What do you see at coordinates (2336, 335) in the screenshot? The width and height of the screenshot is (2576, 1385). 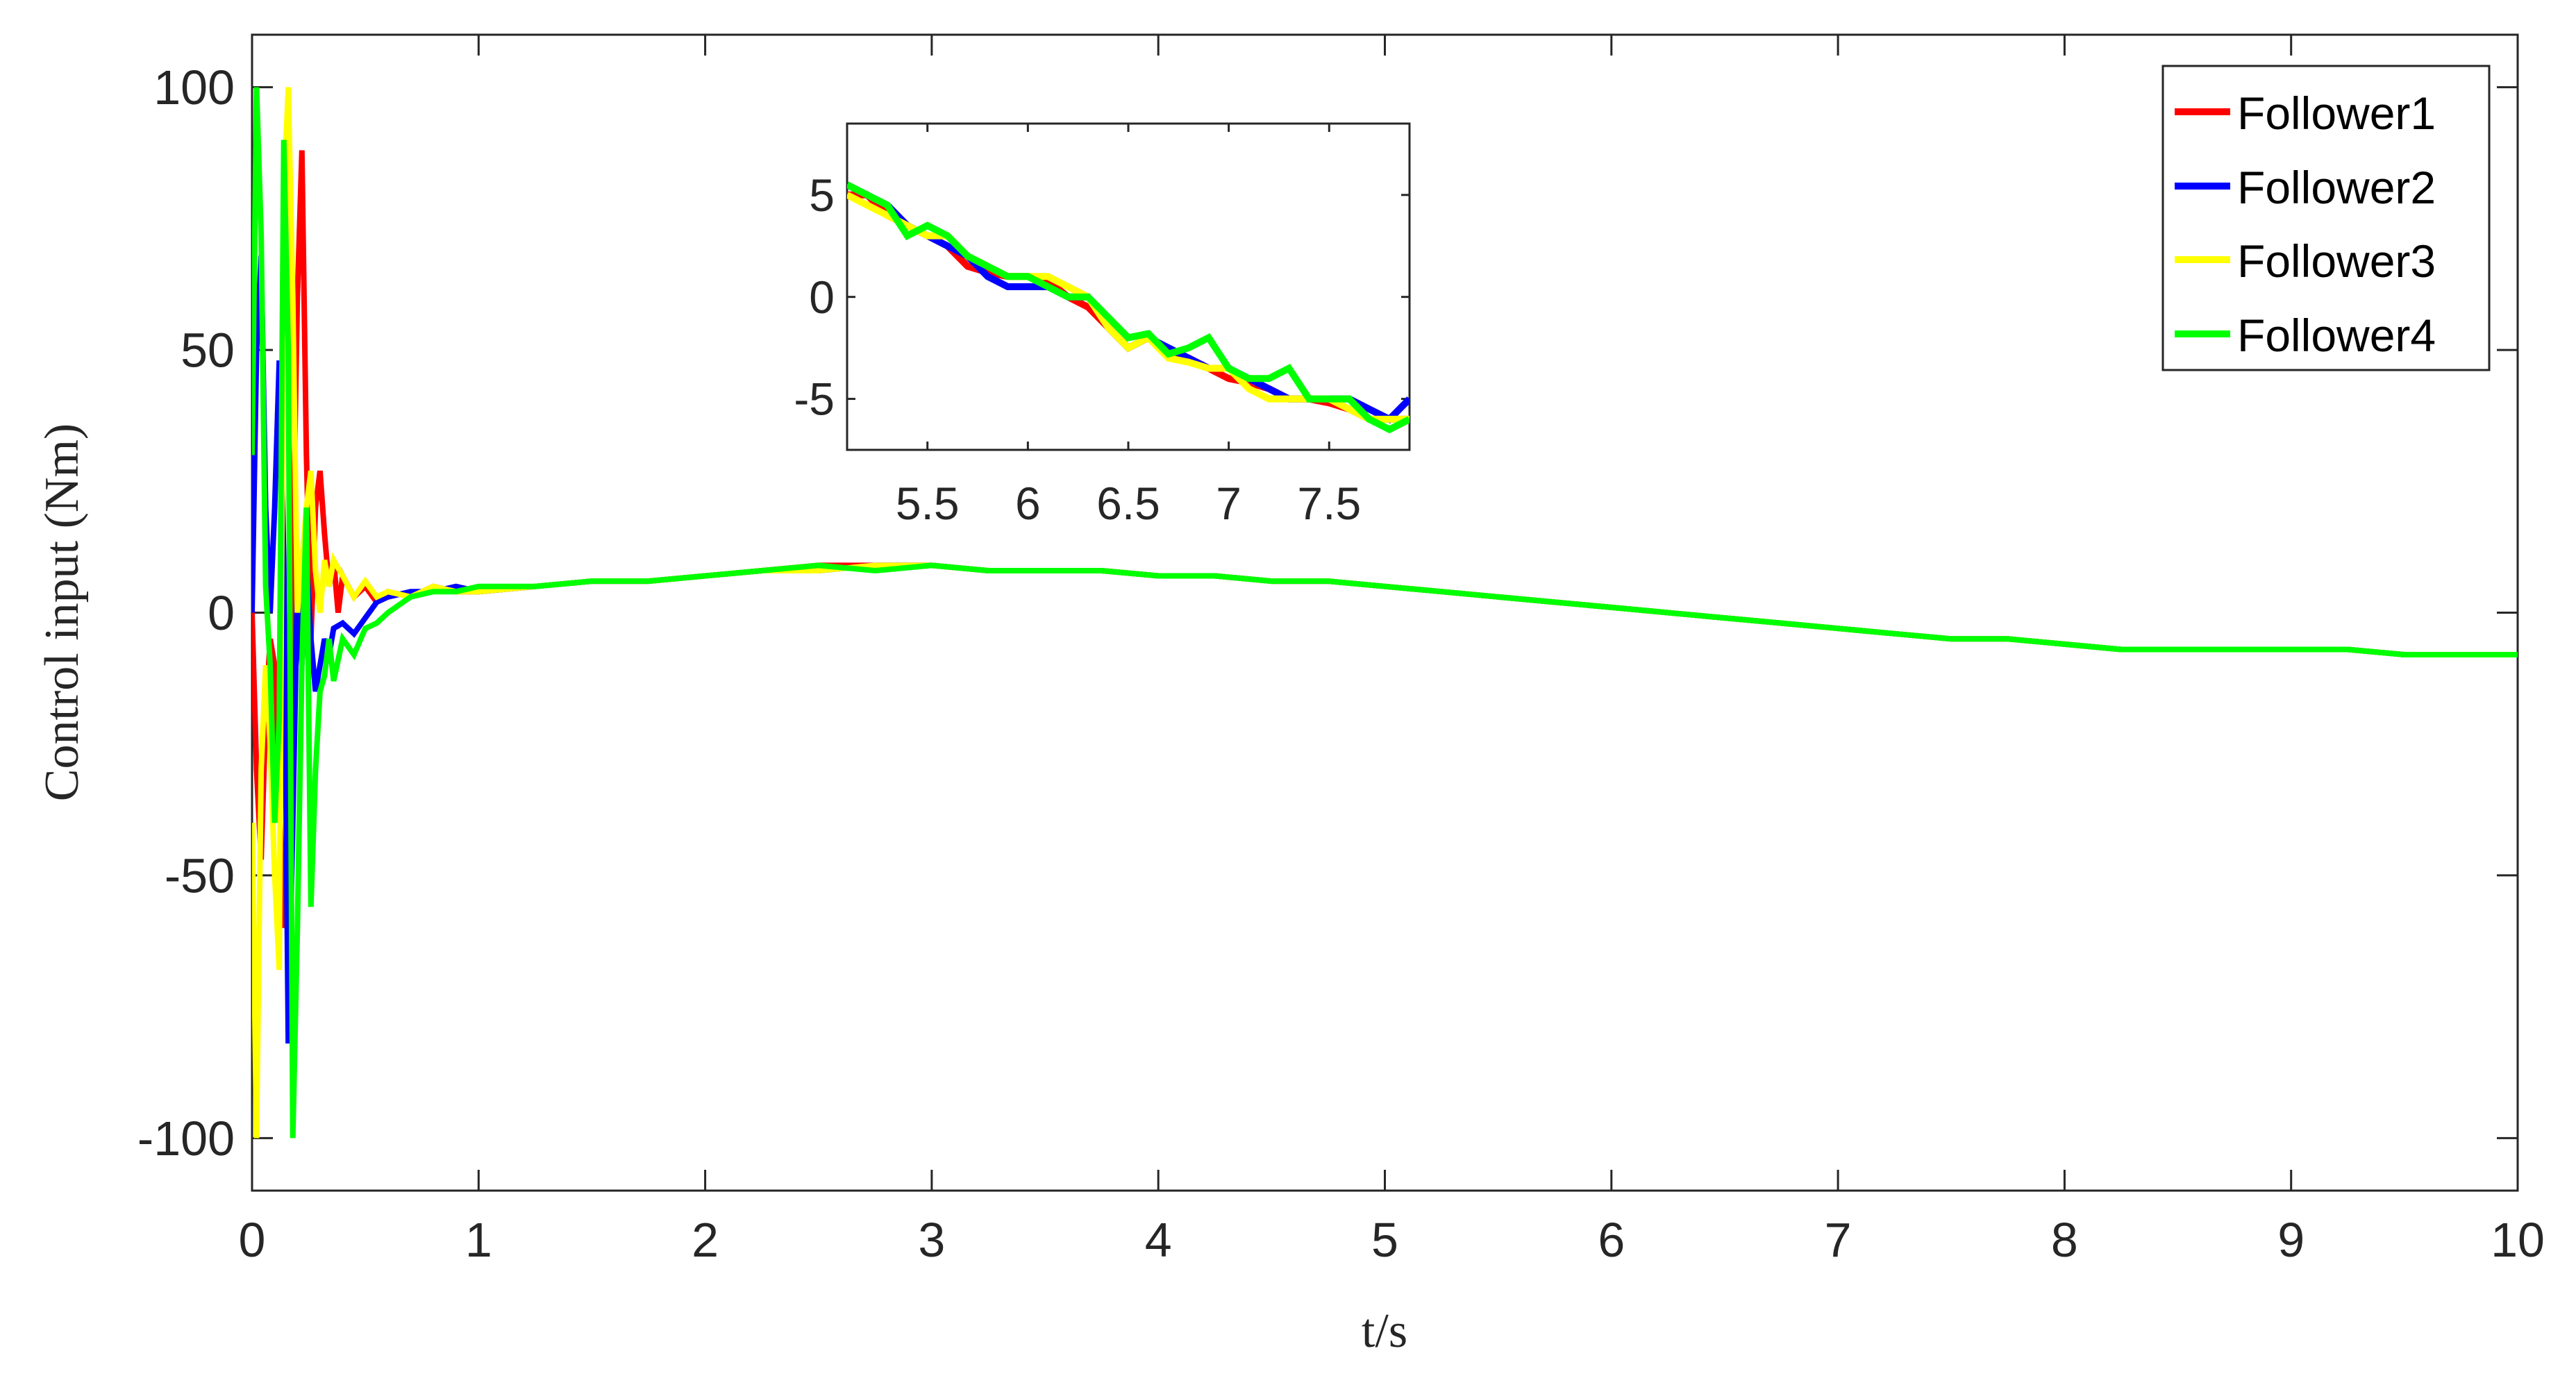 I see `legend-label-follower4: Follower4` at bounding box center [2336, 335].